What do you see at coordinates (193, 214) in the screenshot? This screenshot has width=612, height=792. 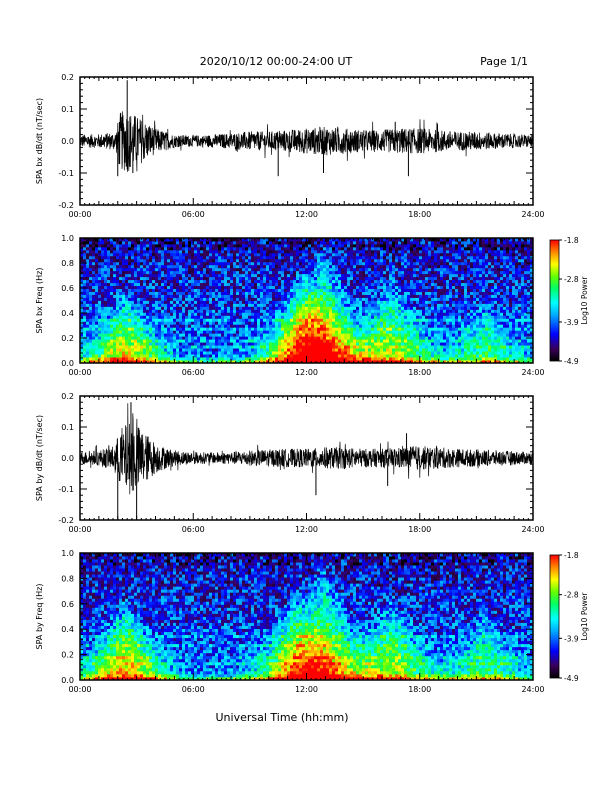 I see `x-tick-label: 06:00` at bounding box center [193, 214].